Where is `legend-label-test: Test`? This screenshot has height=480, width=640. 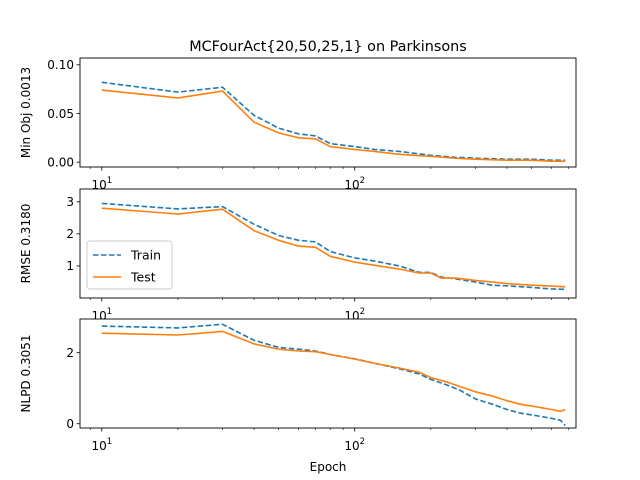
legend-label-test: Test is located at coordinates (143, 277).